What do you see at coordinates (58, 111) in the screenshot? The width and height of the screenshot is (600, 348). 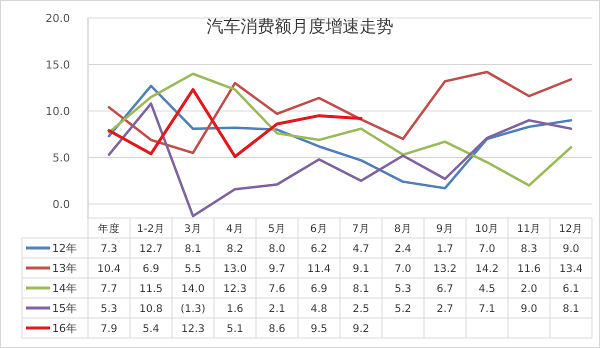 I see `y-tick-label: 10.0` at bounding box center [58, 111].